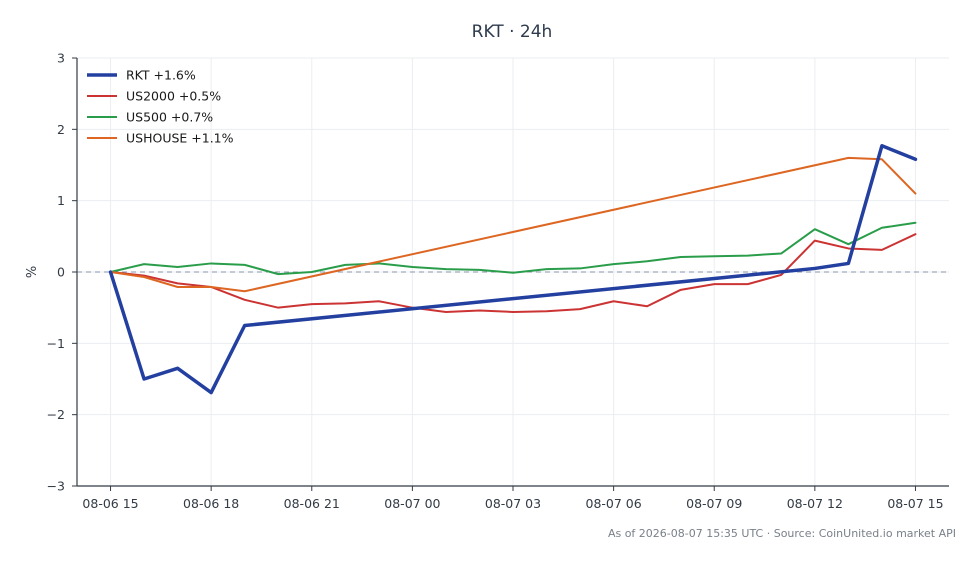 Image resolution: width=980 pixels, height=564 pixels. Describe the element at coordinates (56, 414) in the screenshot. I see `y-tick-label: −2` at that location.